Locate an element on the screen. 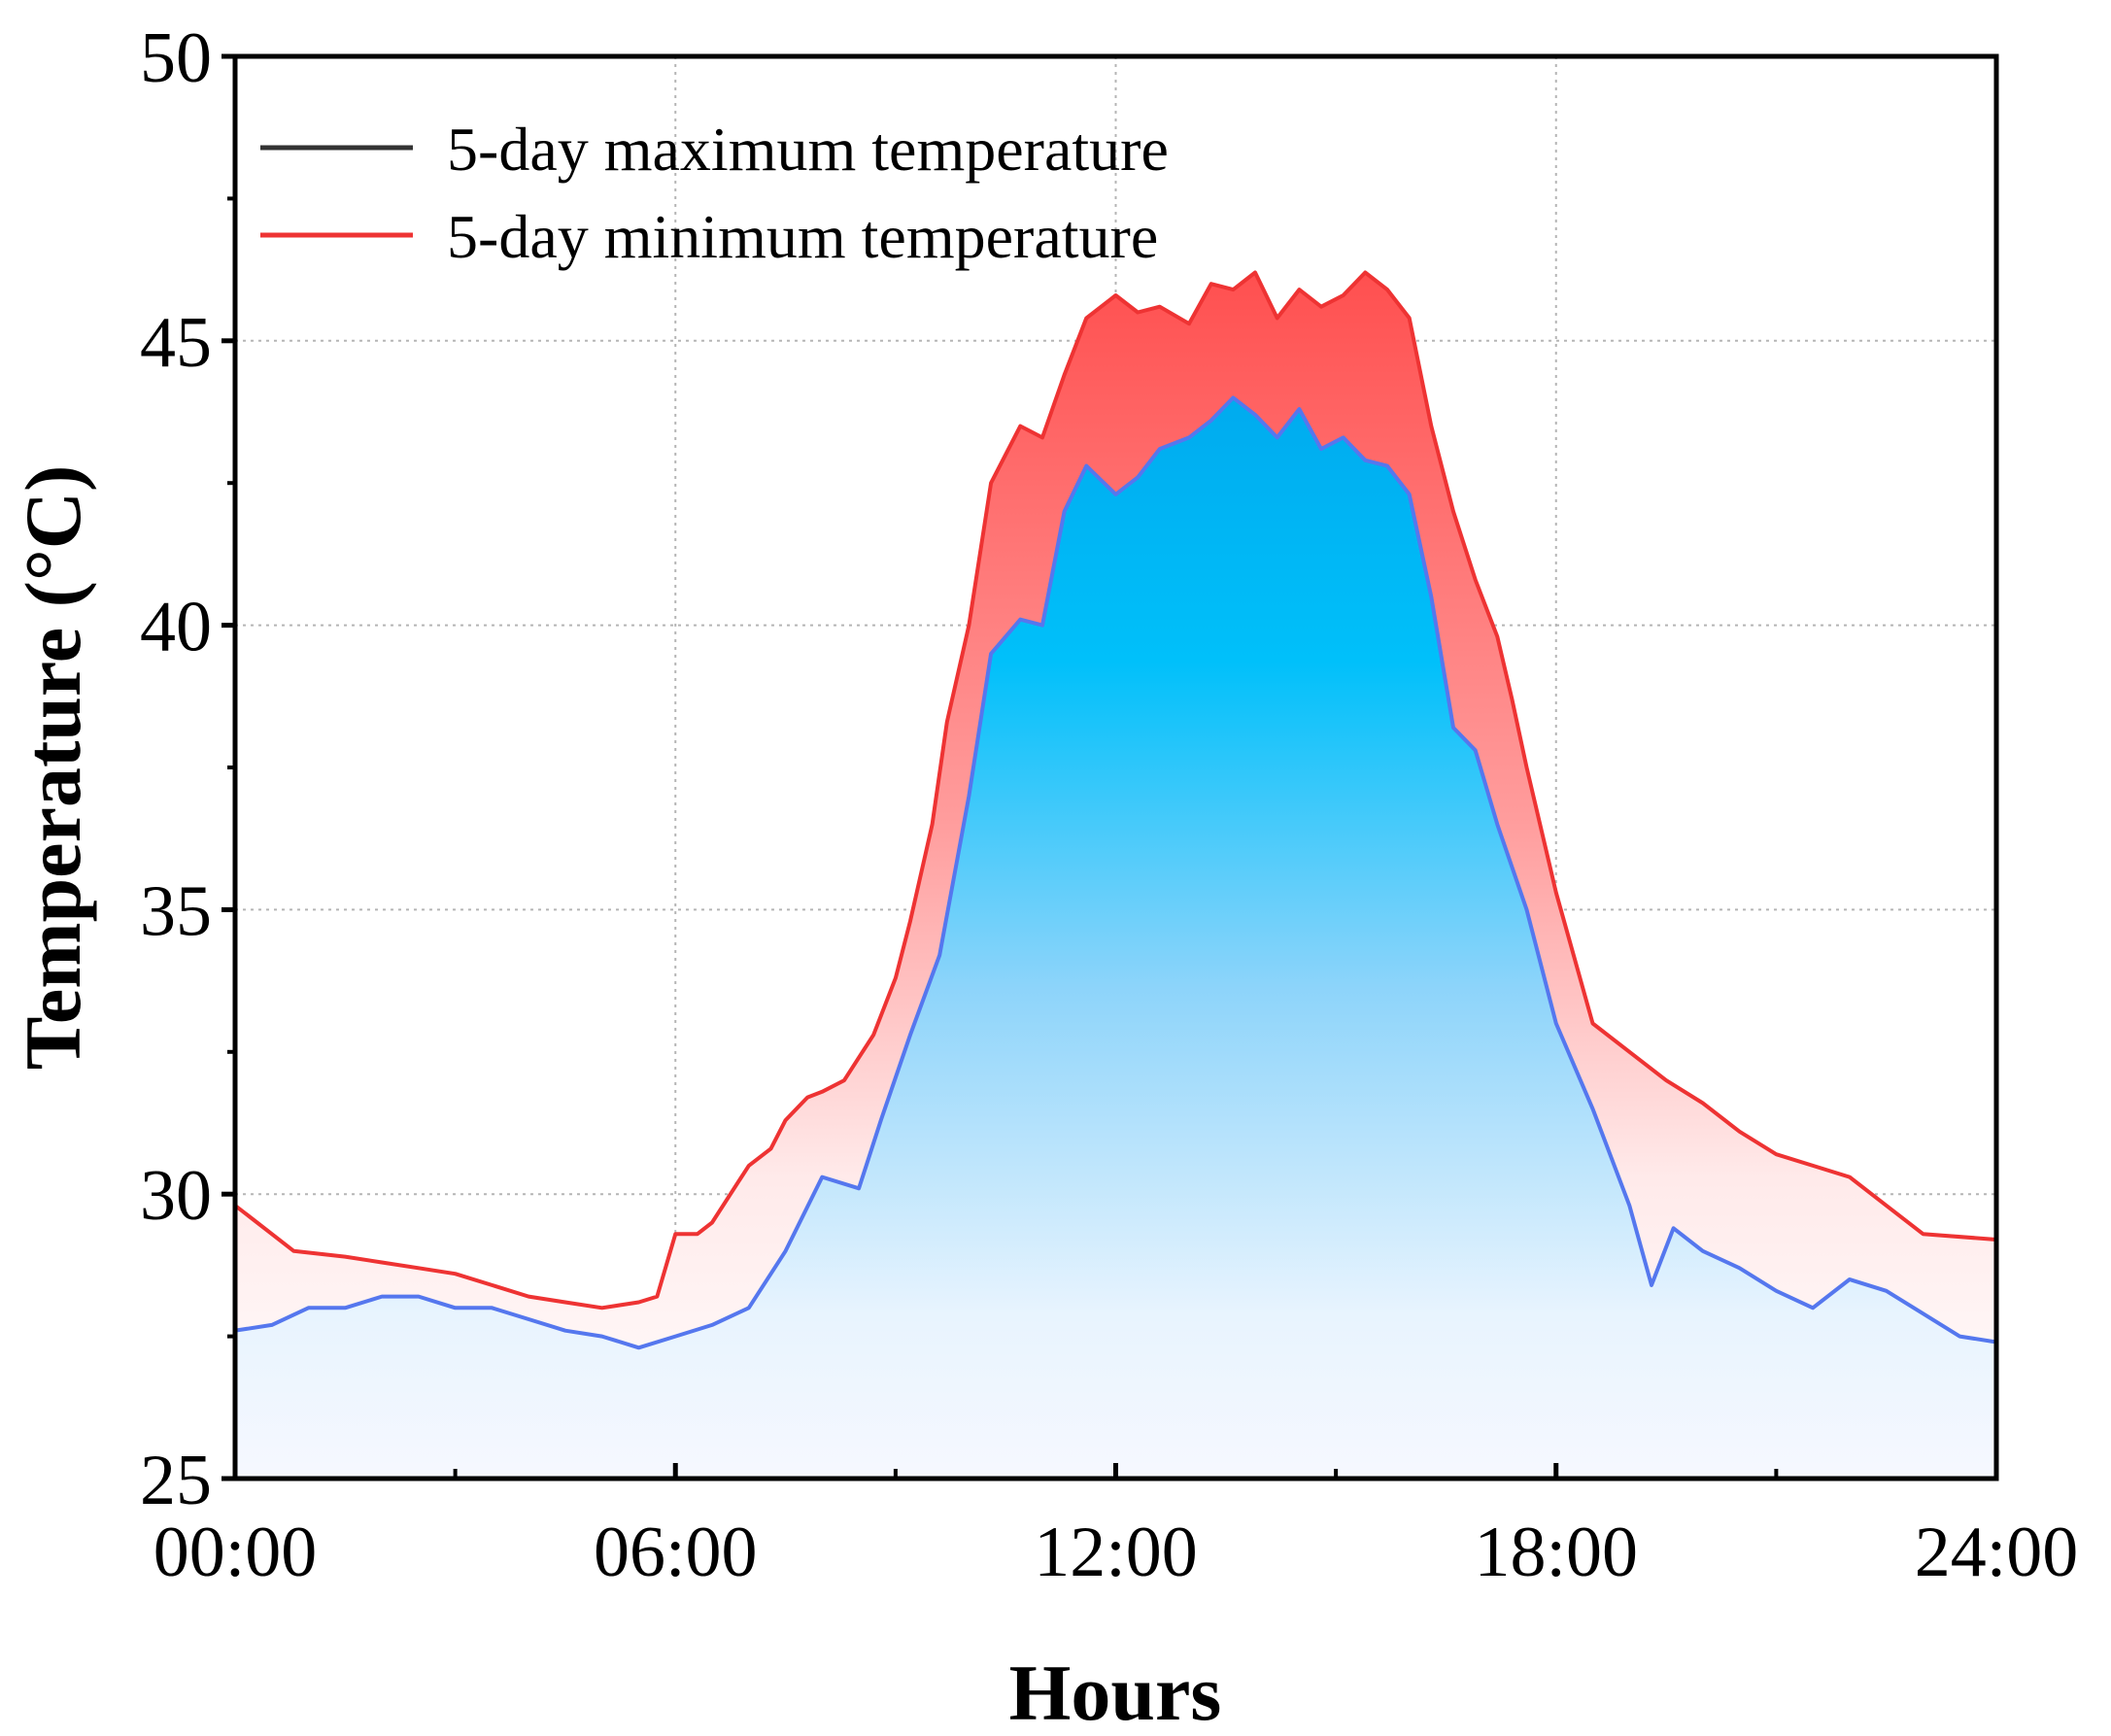  y-tick-label-25: 25 is located at coordinates (176, 1481).